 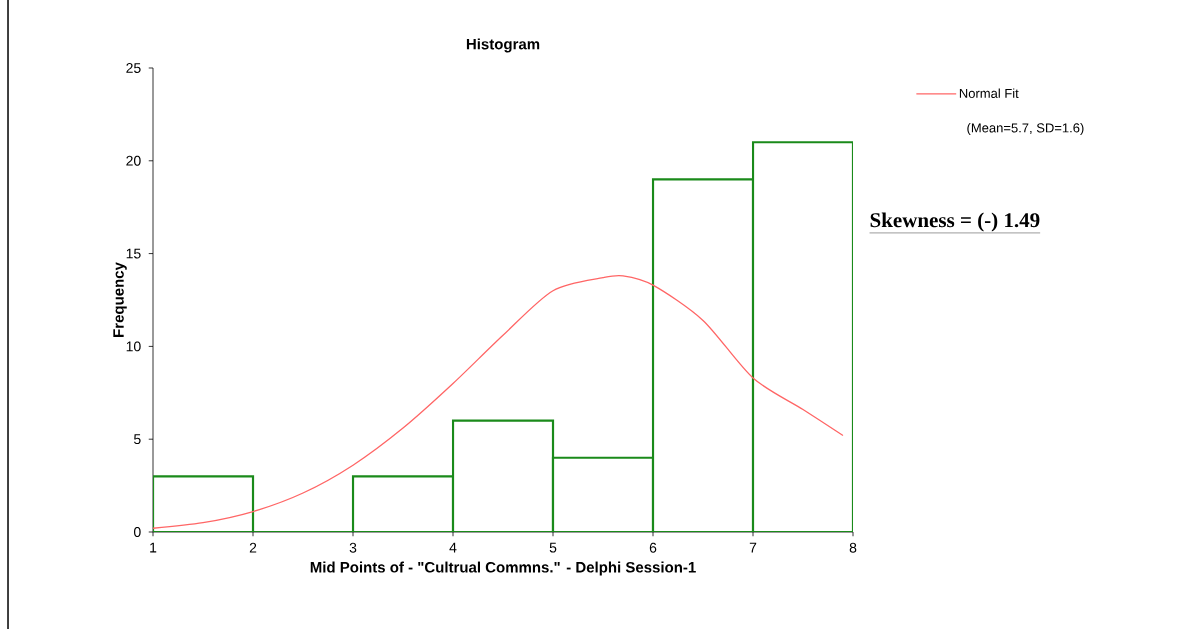 What do you see at coordinates (853, 547) in the screenshot?
I see `x-tick-label: 8` at bounding box center [853, 547].